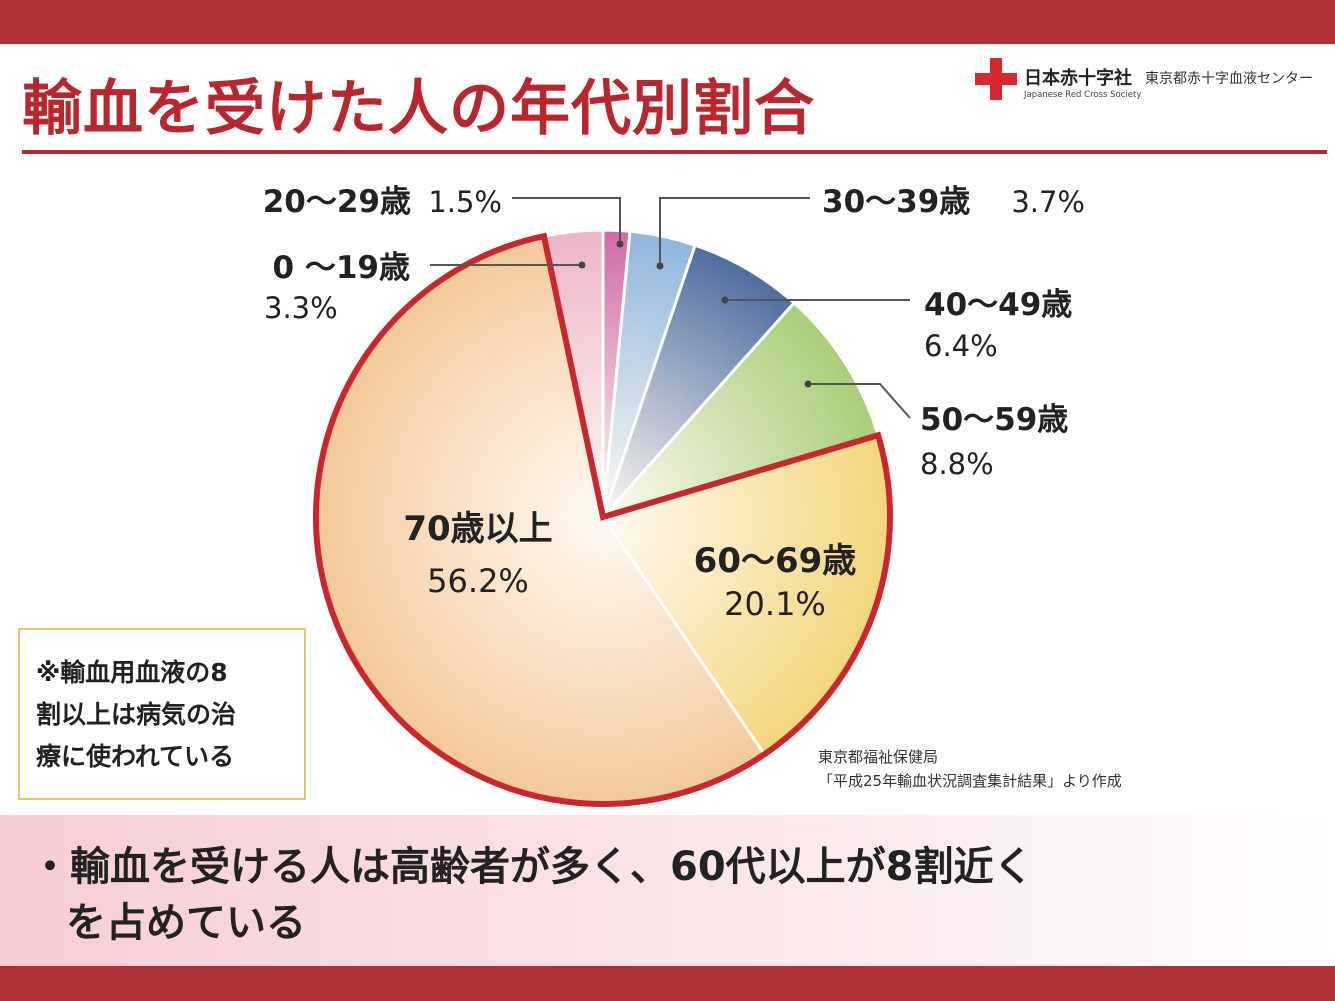  I want to click on note-line: ※輸血用血液の8, so click(132, 672).